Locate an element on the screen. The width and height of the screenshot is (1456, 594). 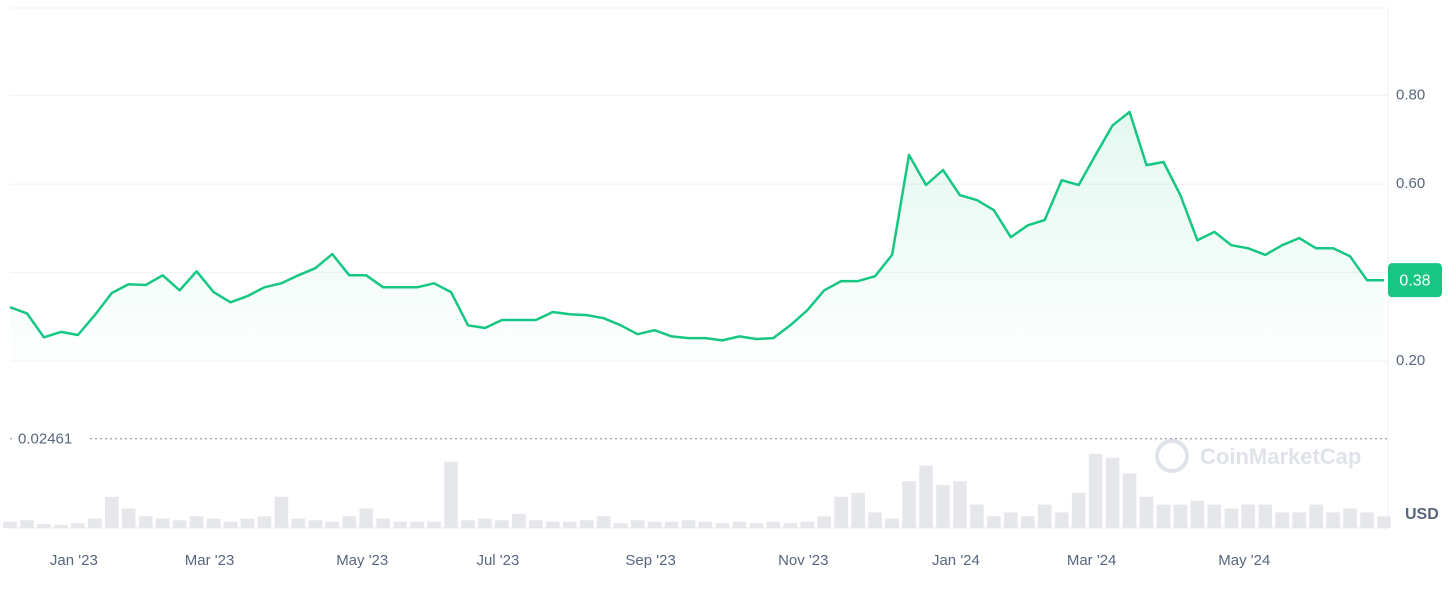
x-tick-label: May '23 is located at coordinates (362, 560).